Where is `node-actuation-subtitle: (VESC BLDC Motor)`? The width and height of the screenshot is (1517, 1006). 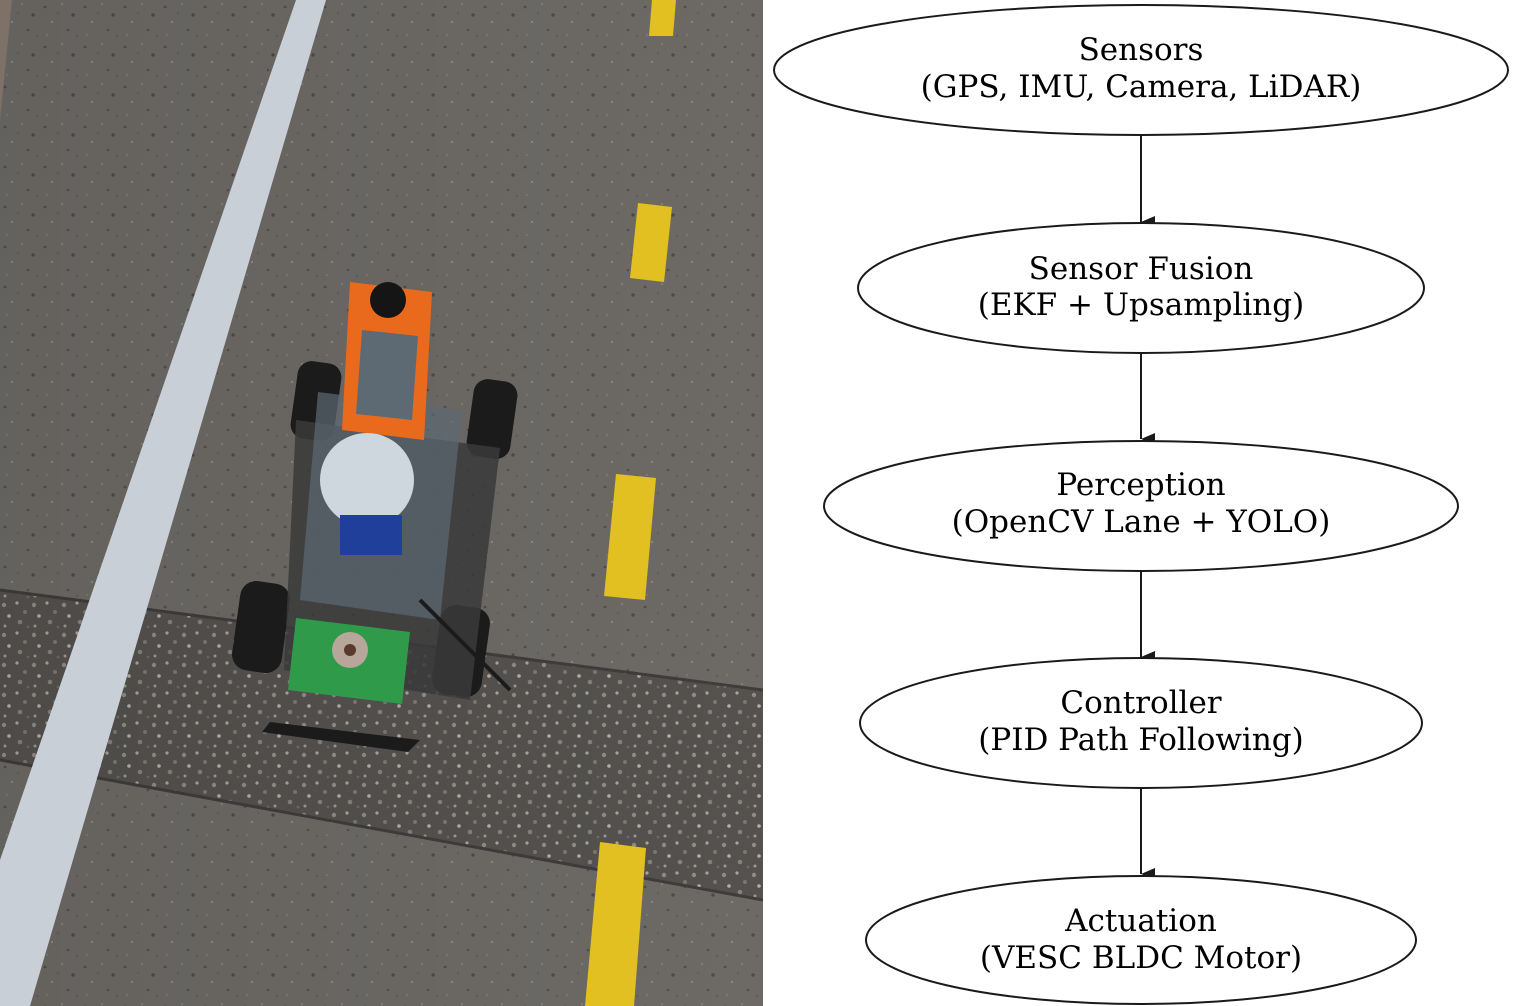
node-actuation-subtitle: (VESC BLDC Motor) is located at coordinates (1141, 958).